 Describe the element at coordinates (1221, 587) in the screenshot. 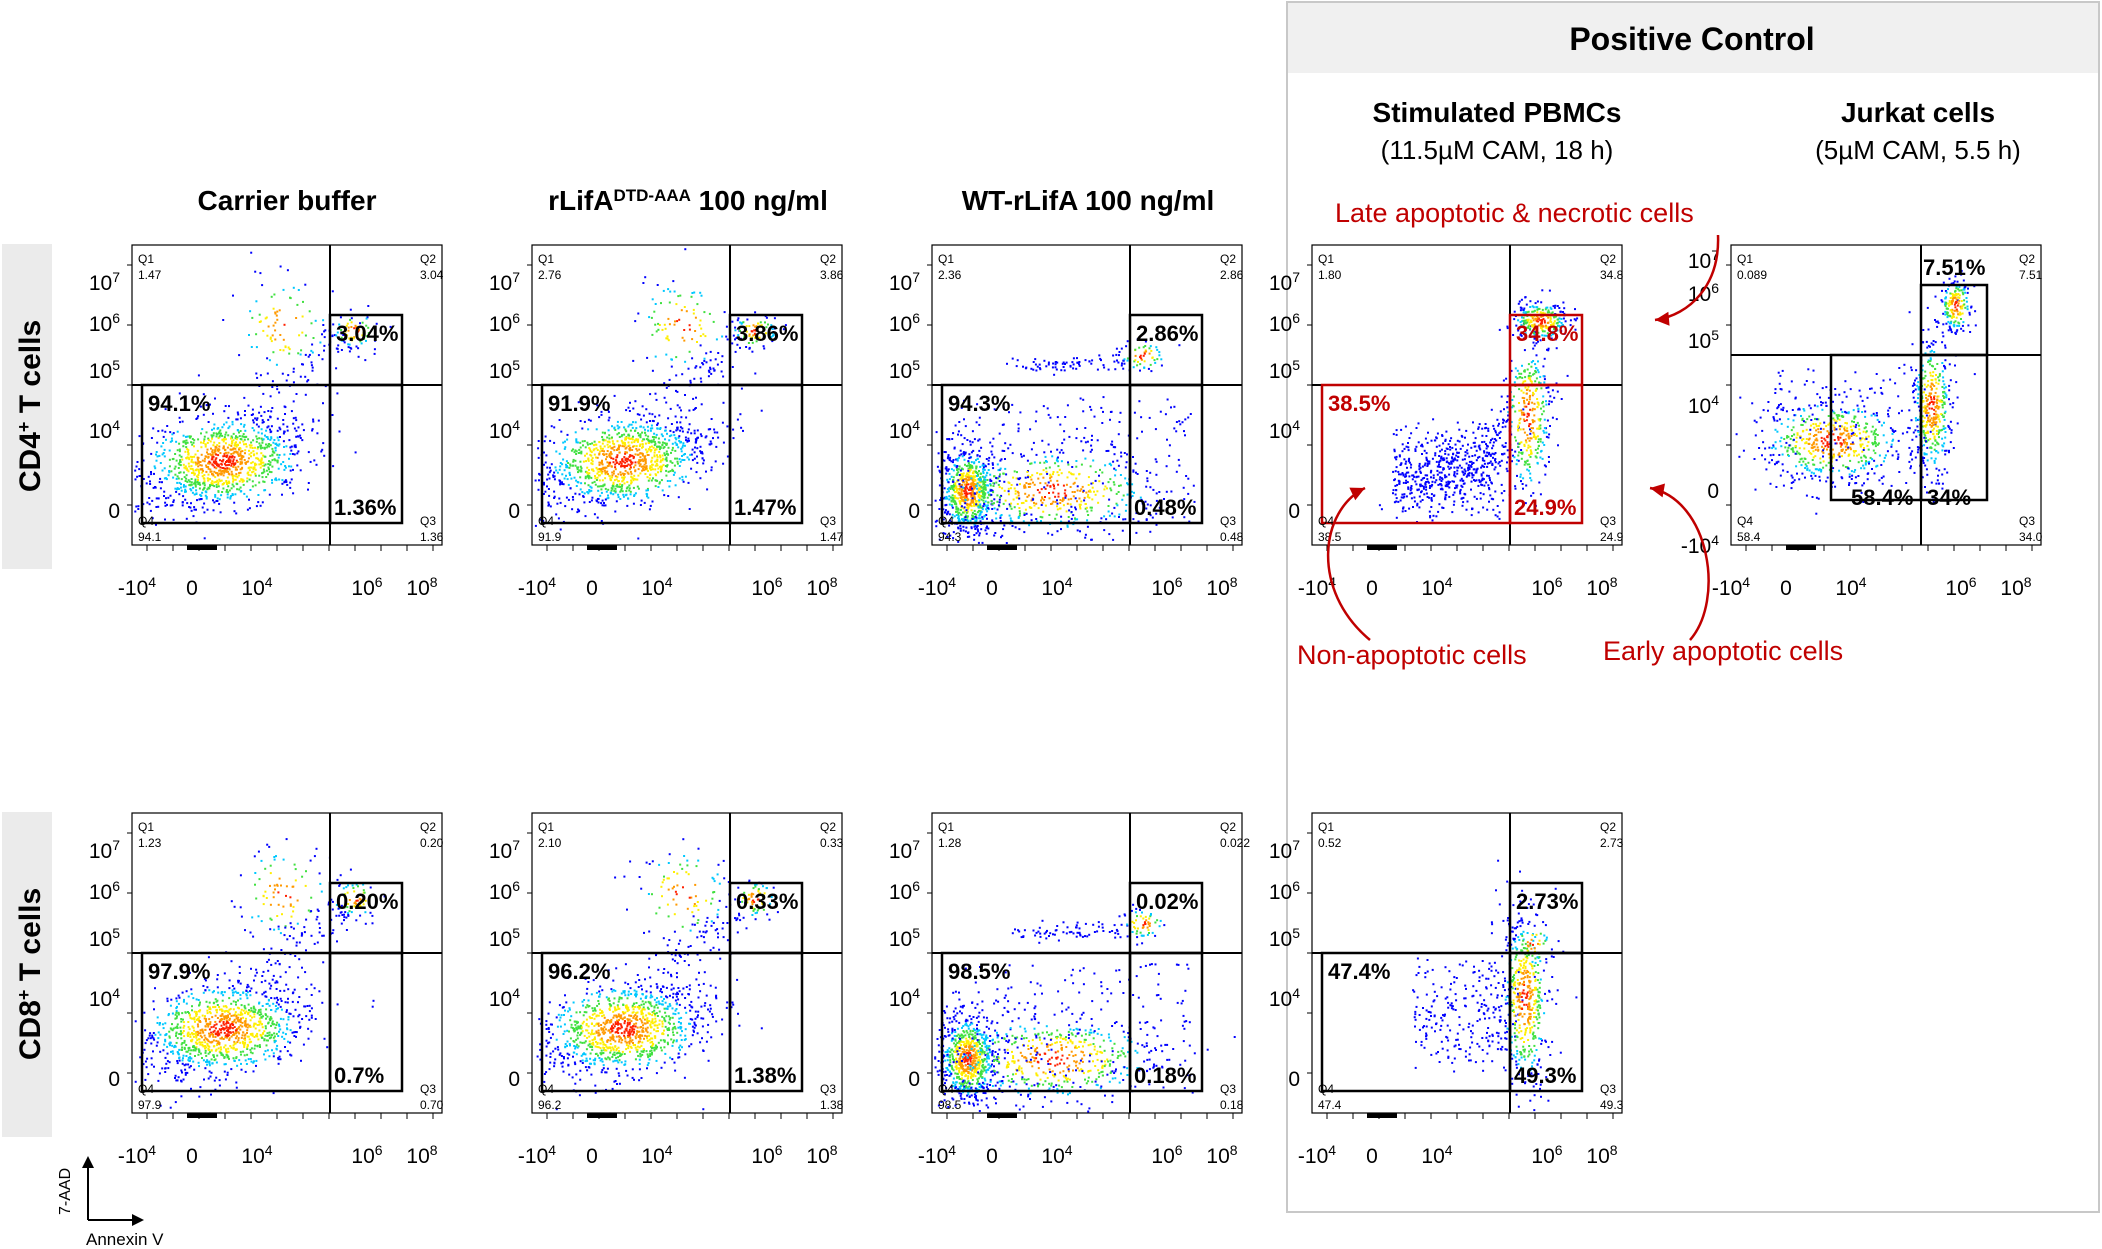

I see `x-tick-label: 108` at that location.